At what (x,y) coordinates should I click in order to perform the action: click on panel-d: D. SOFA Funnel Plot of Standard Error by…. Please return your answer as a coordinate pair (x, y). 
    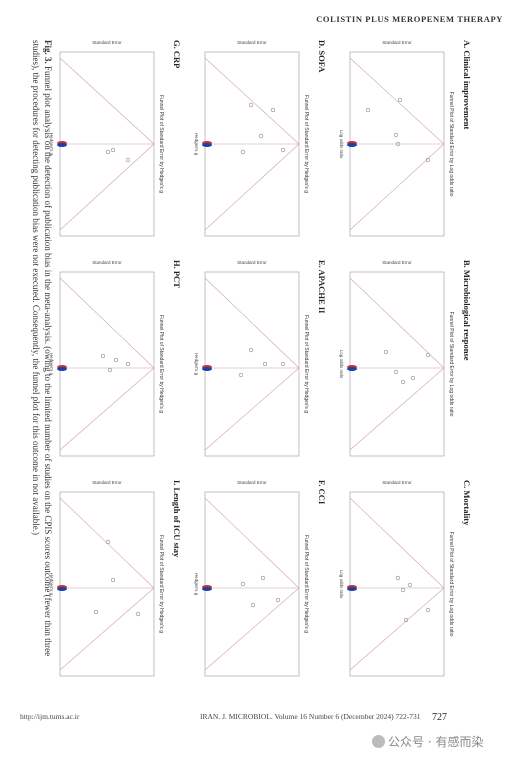
    Looking at the image, I should click on (257, 140).